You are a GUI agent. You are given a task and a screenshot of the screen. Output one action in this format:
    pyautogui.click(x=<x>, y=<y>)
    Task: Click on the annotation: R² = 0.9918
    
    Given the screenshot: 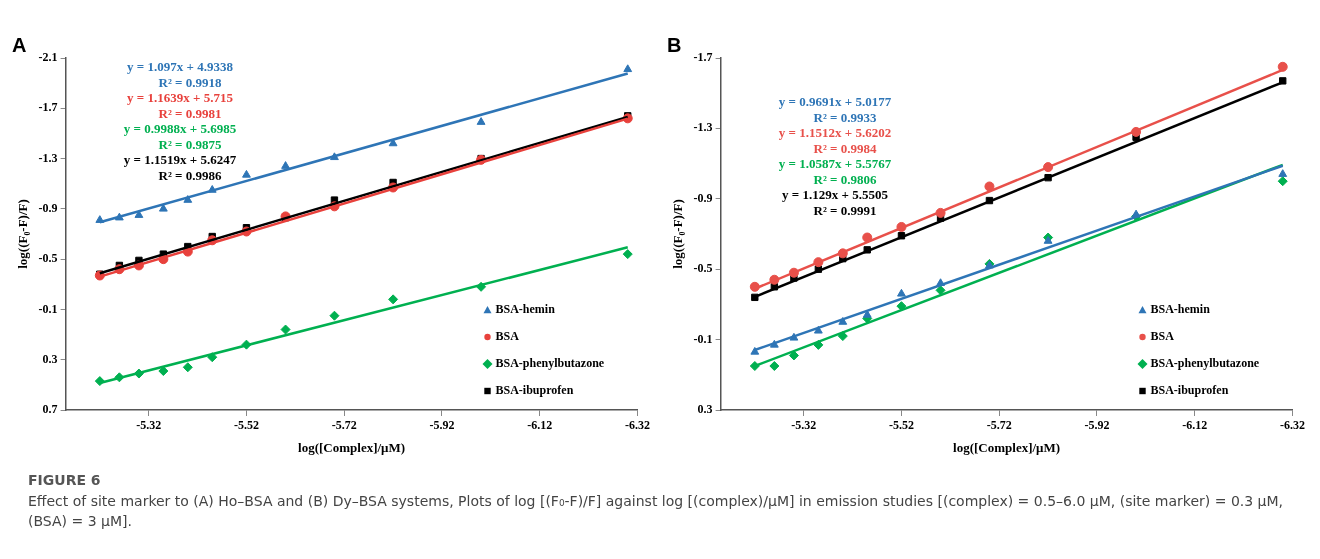 What is the action you would take?
    pyautogui.click(x=190, y=82)
    